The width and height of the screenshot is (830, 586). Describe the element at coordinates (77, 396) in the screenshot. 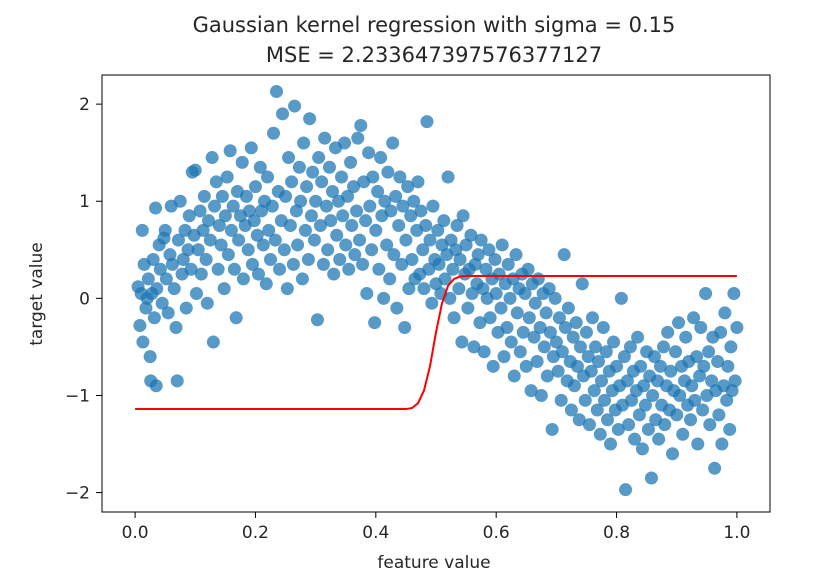

I see `y-tick-label: −1` at that location.